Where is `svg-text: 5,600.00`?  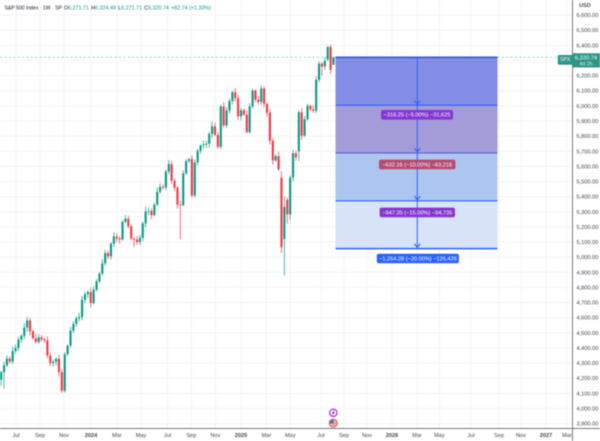 svg-text: 5,600.00 is located at coordinates (588, 167).